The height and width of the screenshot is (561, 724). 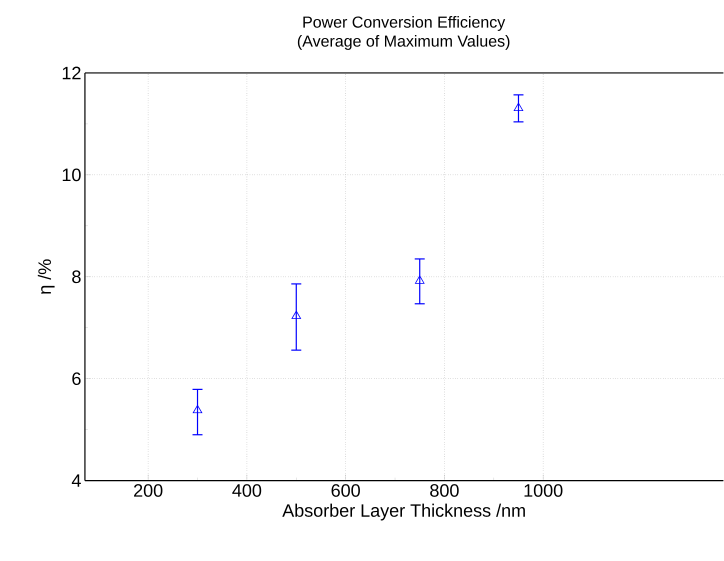 I want to click on y-axis-title: η /%, so click(x=46, y=277).